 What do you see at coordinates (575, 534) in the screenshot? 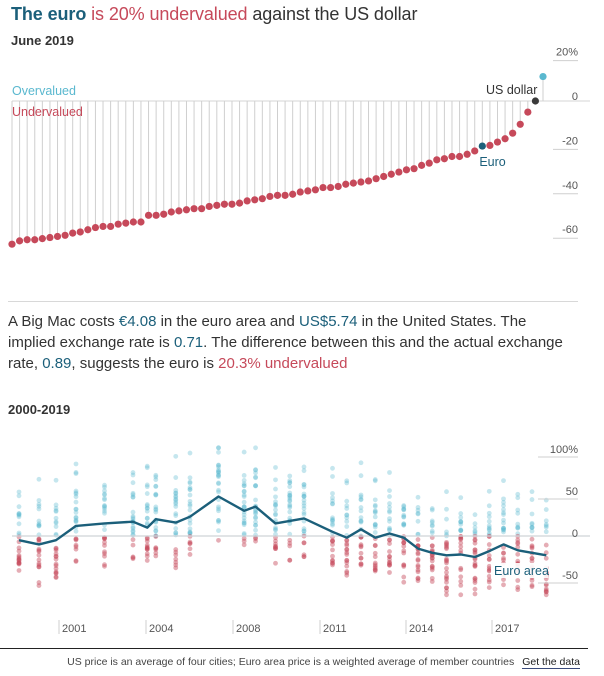
I see `y-tick-label: 0` at bounding box center [575, 534].